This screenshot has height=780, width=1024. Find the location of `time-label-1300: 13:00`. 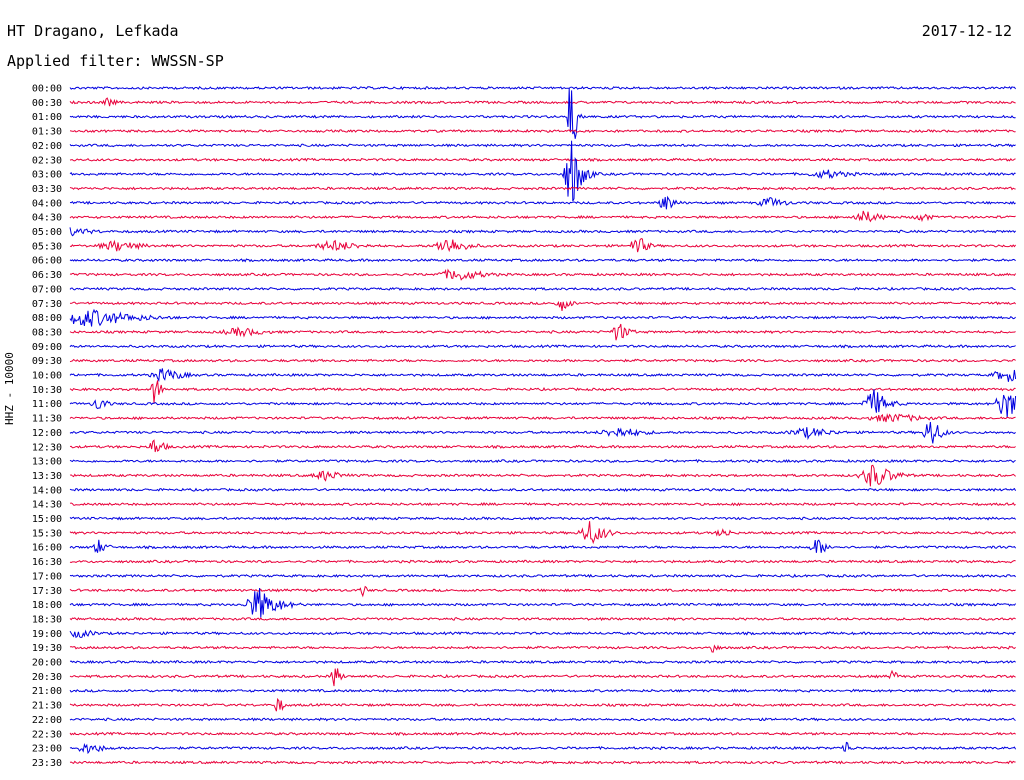

time-label-1300: 13:00 is located at coordinates (47, 462).